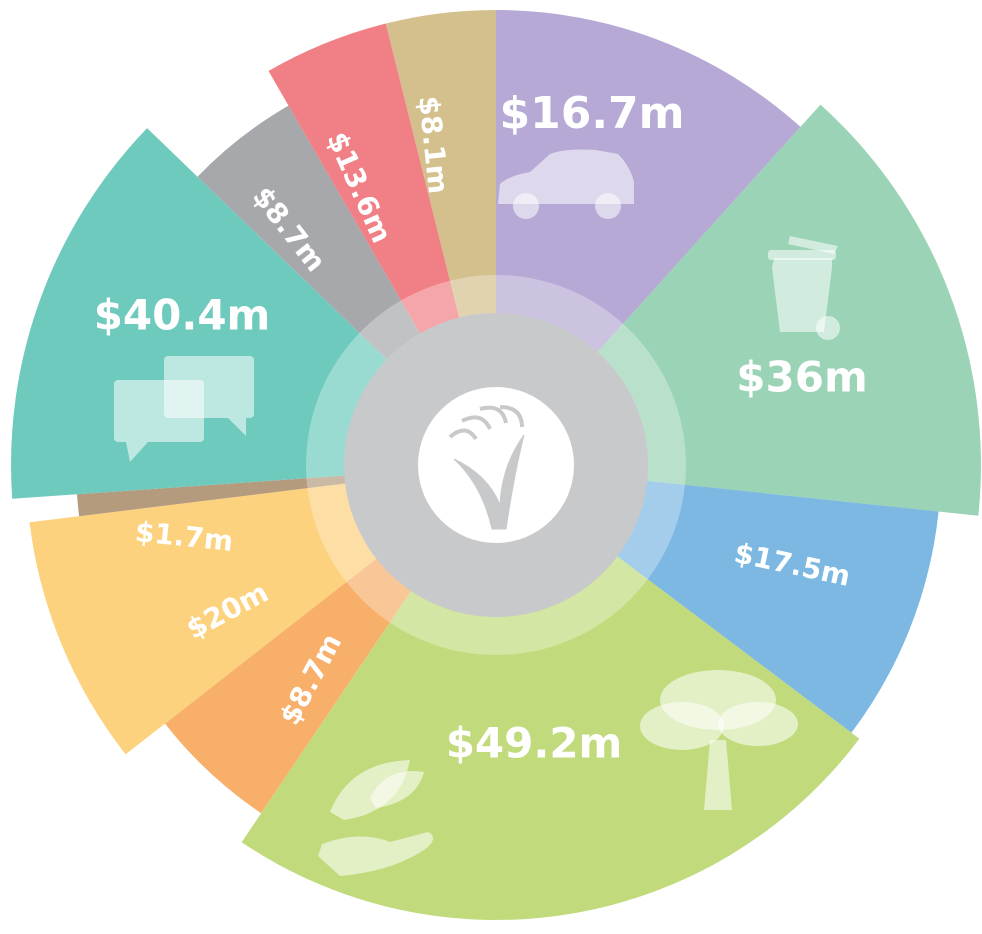 The height and width of the screenshot is (934, 982). I want to click on segment-label-7: $40.4m, so click(182, 315).